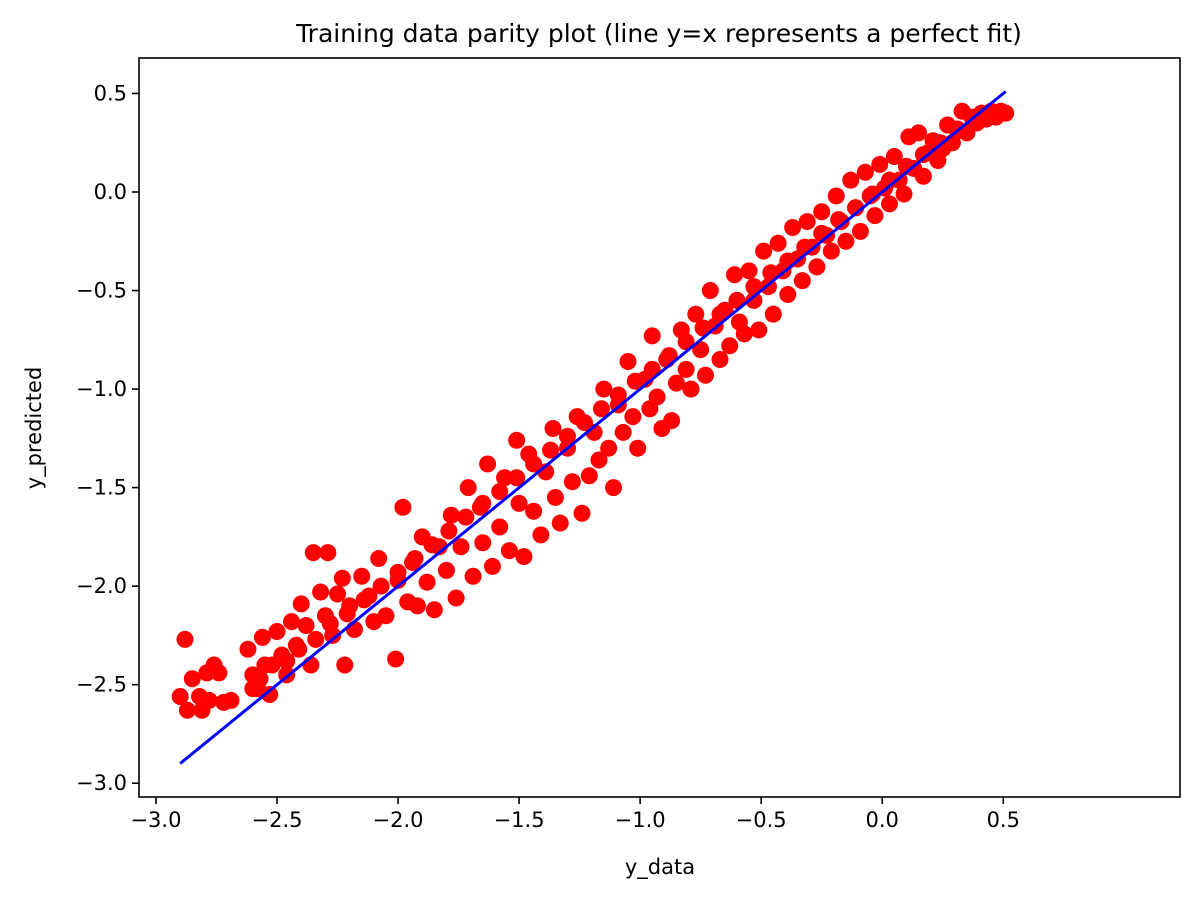 The width and height of the screenshot is (1200, 898). Describe the element at coordinates (110, 93) in the screenshot. I see `y-tick-label: 0.5` at that location.